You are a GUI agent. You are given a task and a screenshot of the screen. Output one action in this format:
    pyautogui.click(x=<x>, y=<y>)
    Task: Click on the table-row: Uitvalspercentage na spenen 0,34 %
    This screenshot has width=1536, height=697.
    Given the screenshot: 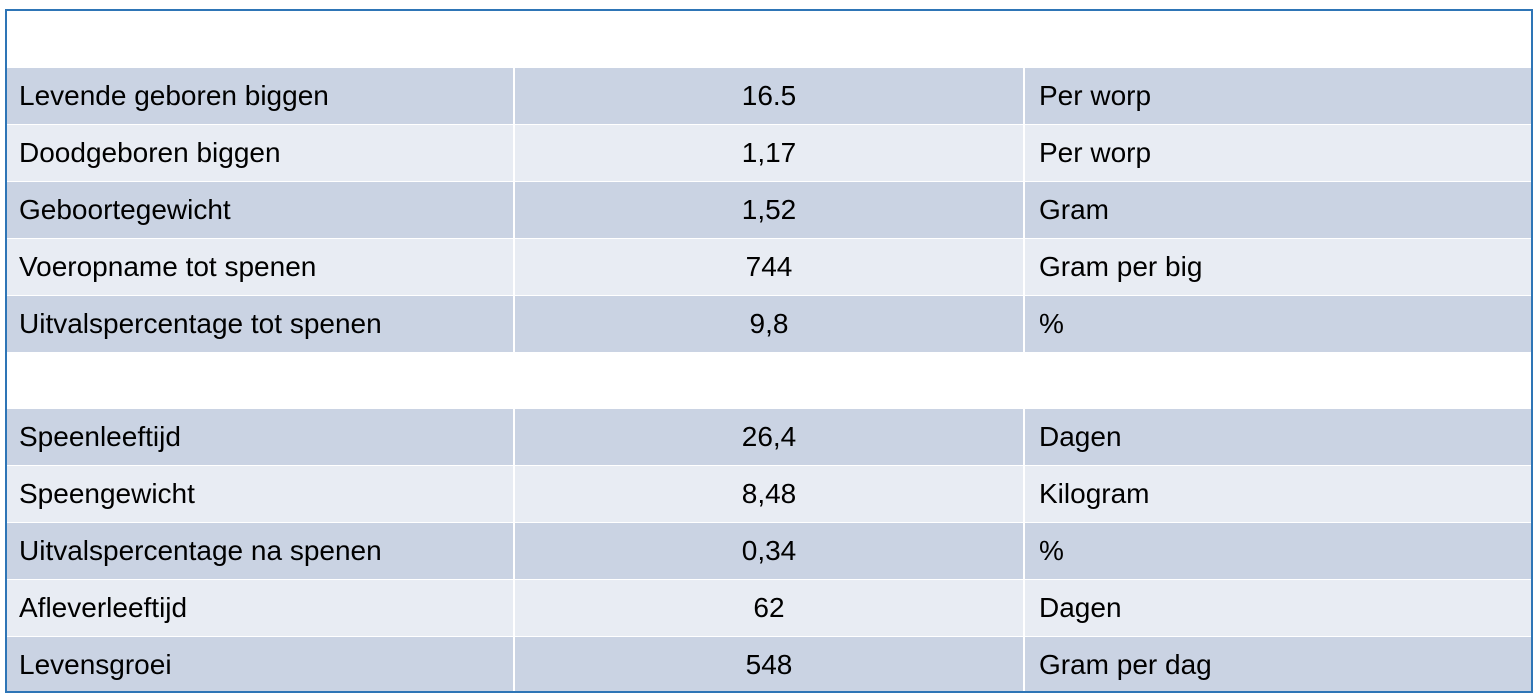 What is the action you would take?
    pyautogui.click(x=769, y=551)
    